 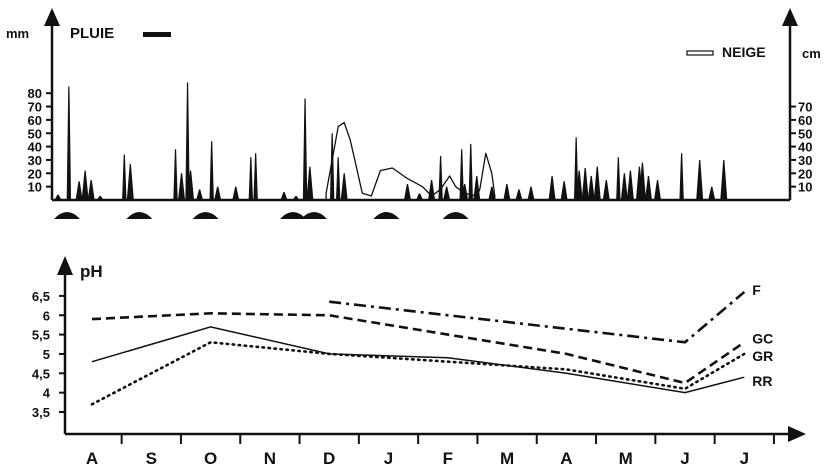 I want to click on ph-series-label: GR, so click(x=762, y=356).